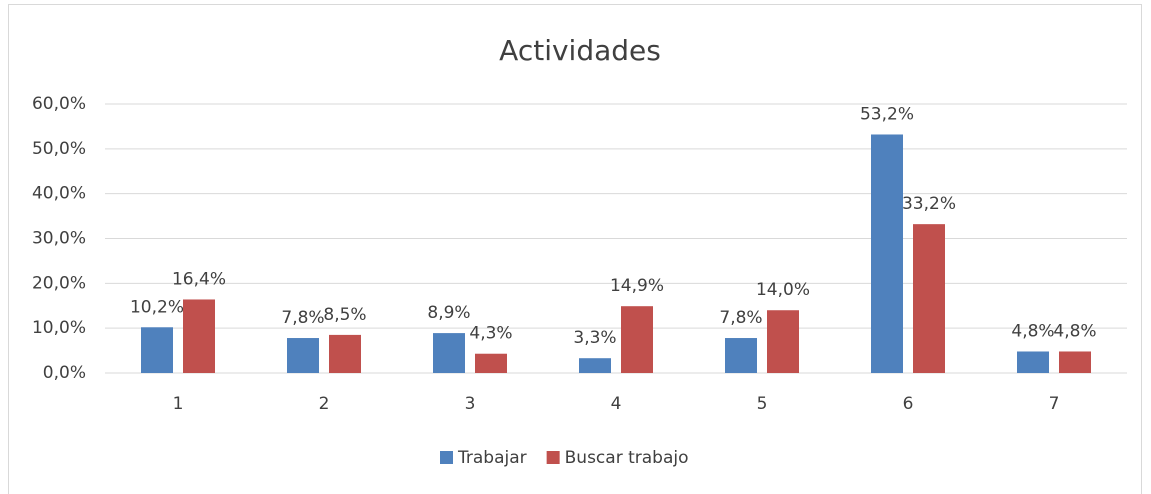  Describe the element at coordinates (59, 194) in the screenshot. I see `y-tick-label: 40,0%` at that location.